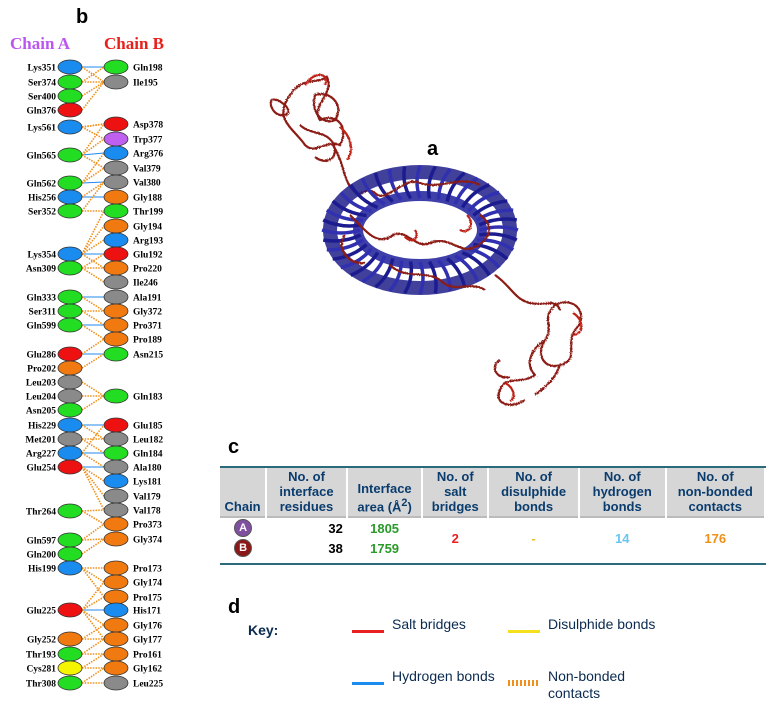 This screenshot has width=772, height=706. I want to click on chain-b-links, so click(451, 245).